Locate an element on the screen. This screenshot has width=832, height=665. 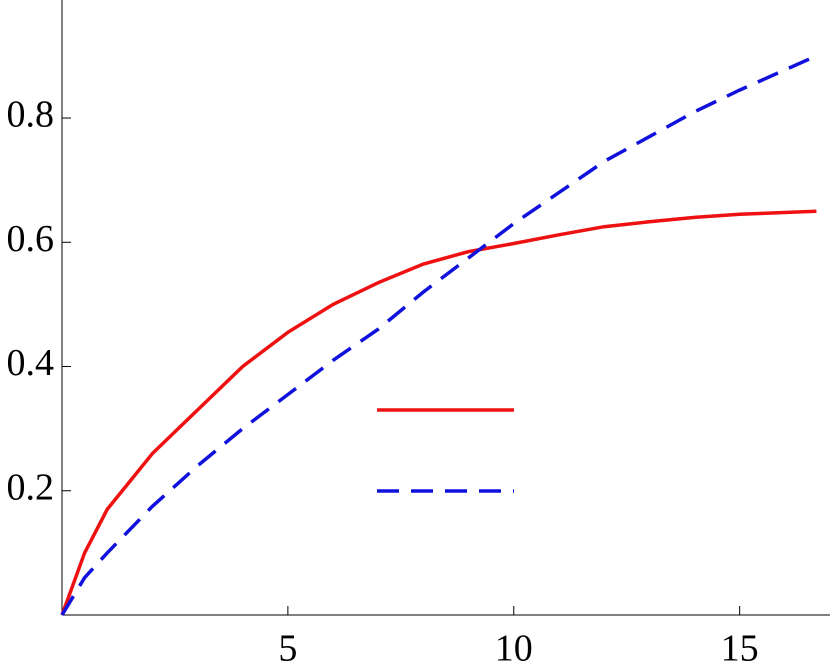
x-tick-label: 15 is located at coordinates (740, 646).